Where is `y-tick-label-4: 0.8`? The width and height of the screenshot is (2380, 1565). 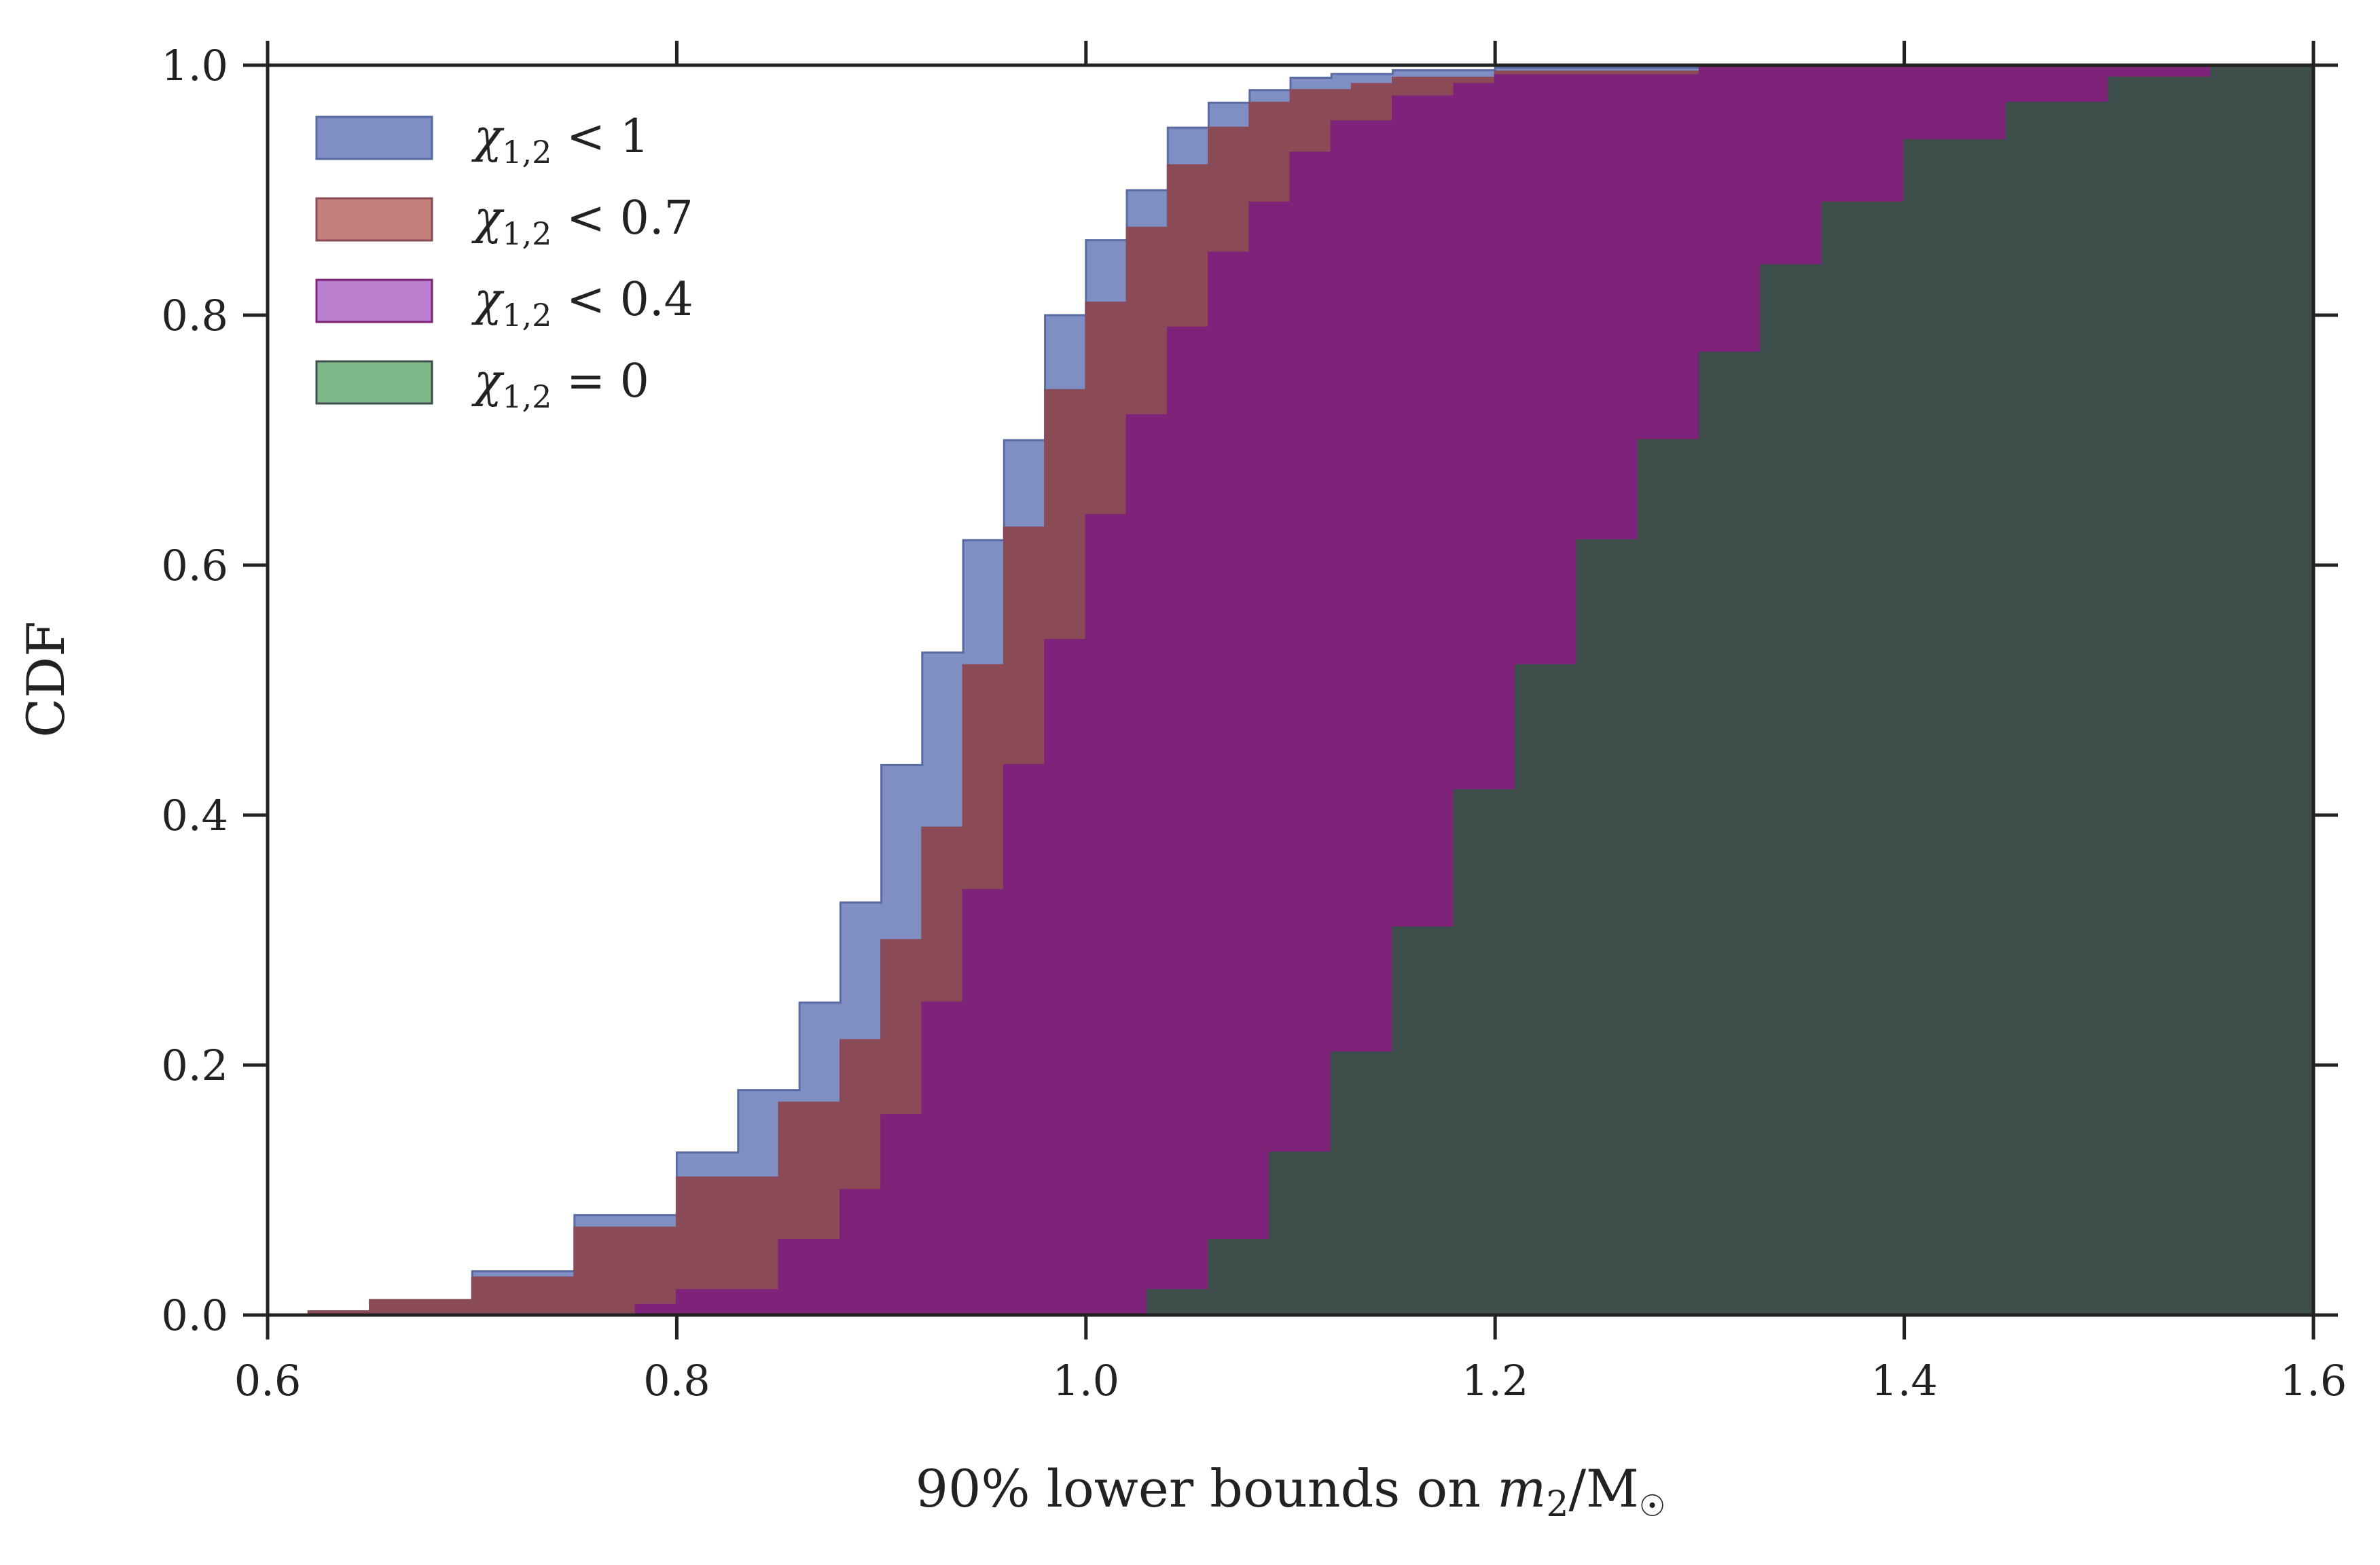 y-tick-label-4: 0.8 is located at coordinates (195, 315).